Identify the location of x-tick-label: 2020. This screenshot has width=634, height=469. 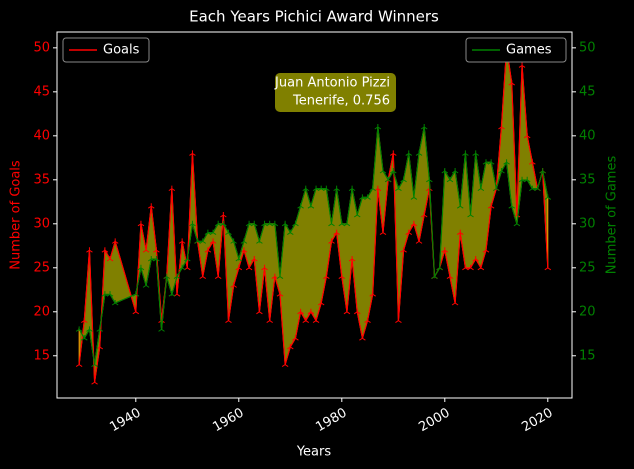
(537, 421).